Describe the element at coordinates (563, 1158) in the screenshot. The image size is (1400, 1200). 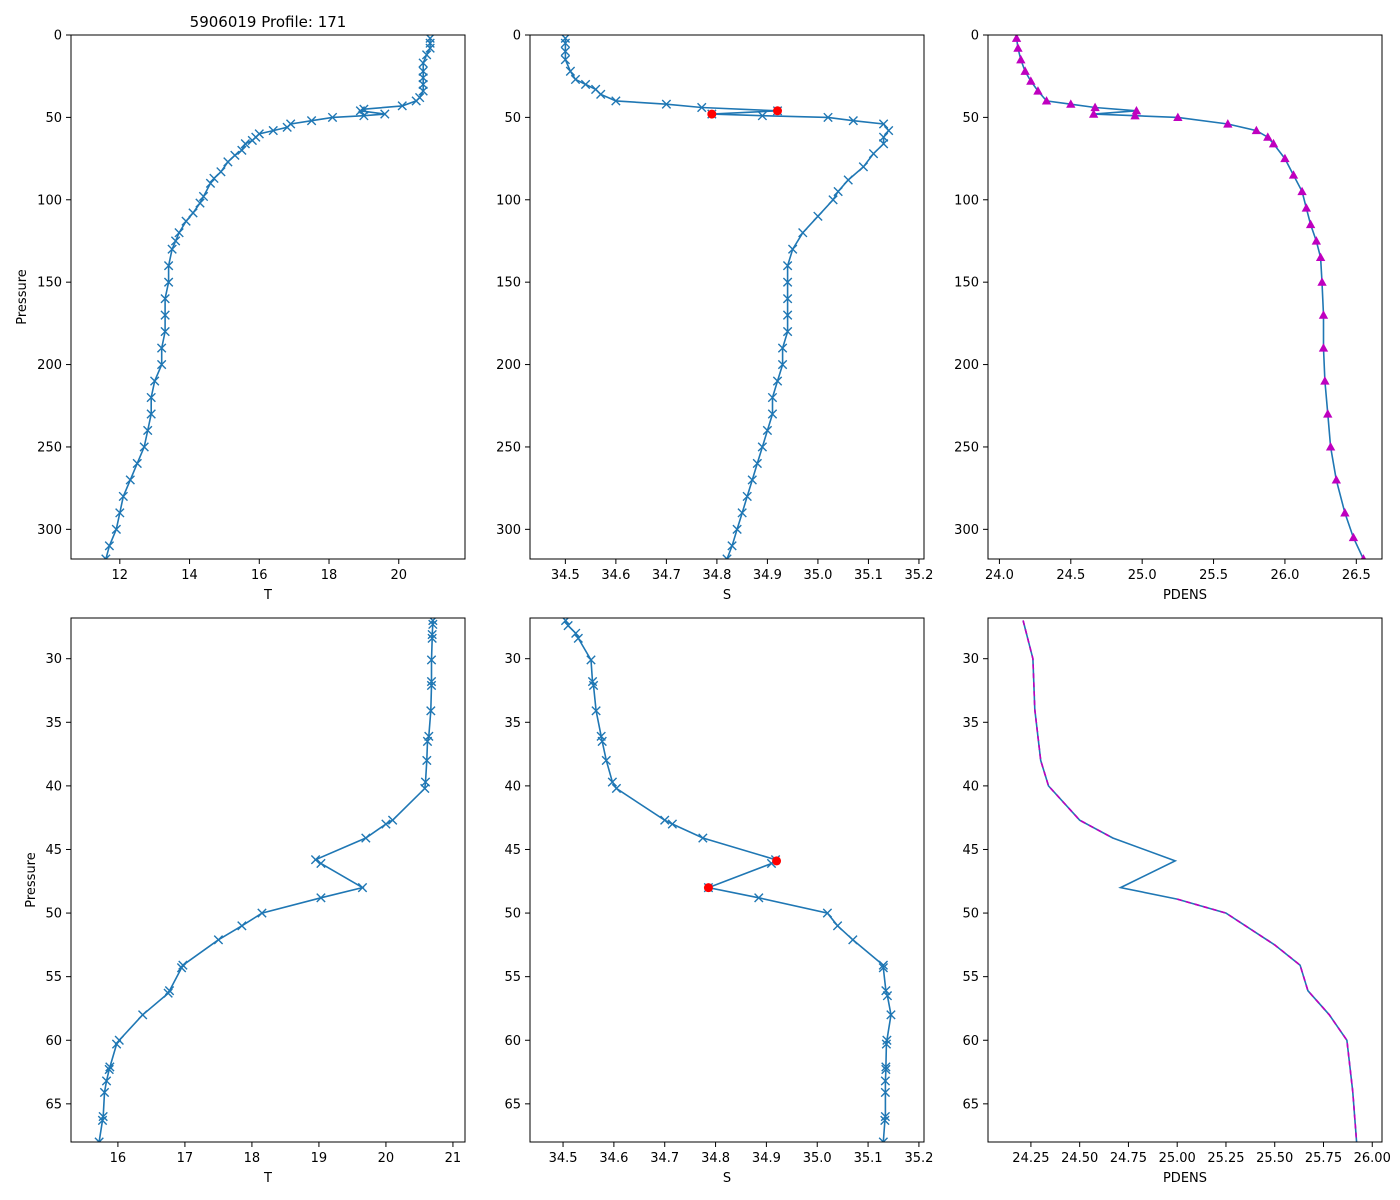
I see `bottom-salinity-xtick-label: 34.5` at that location.